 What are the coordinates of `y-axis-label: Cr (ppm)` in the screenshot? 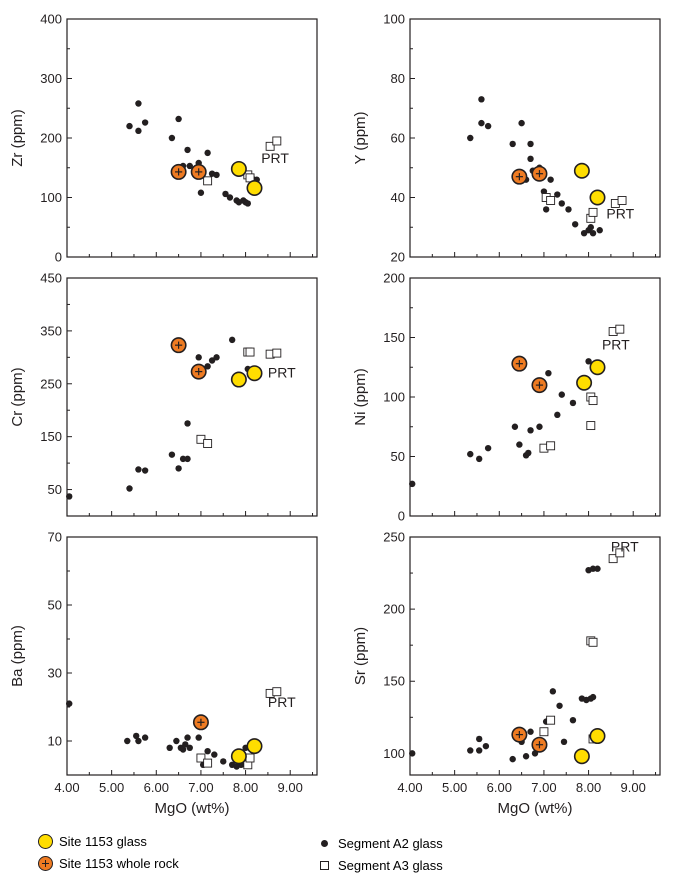 It's located at (17, 396).